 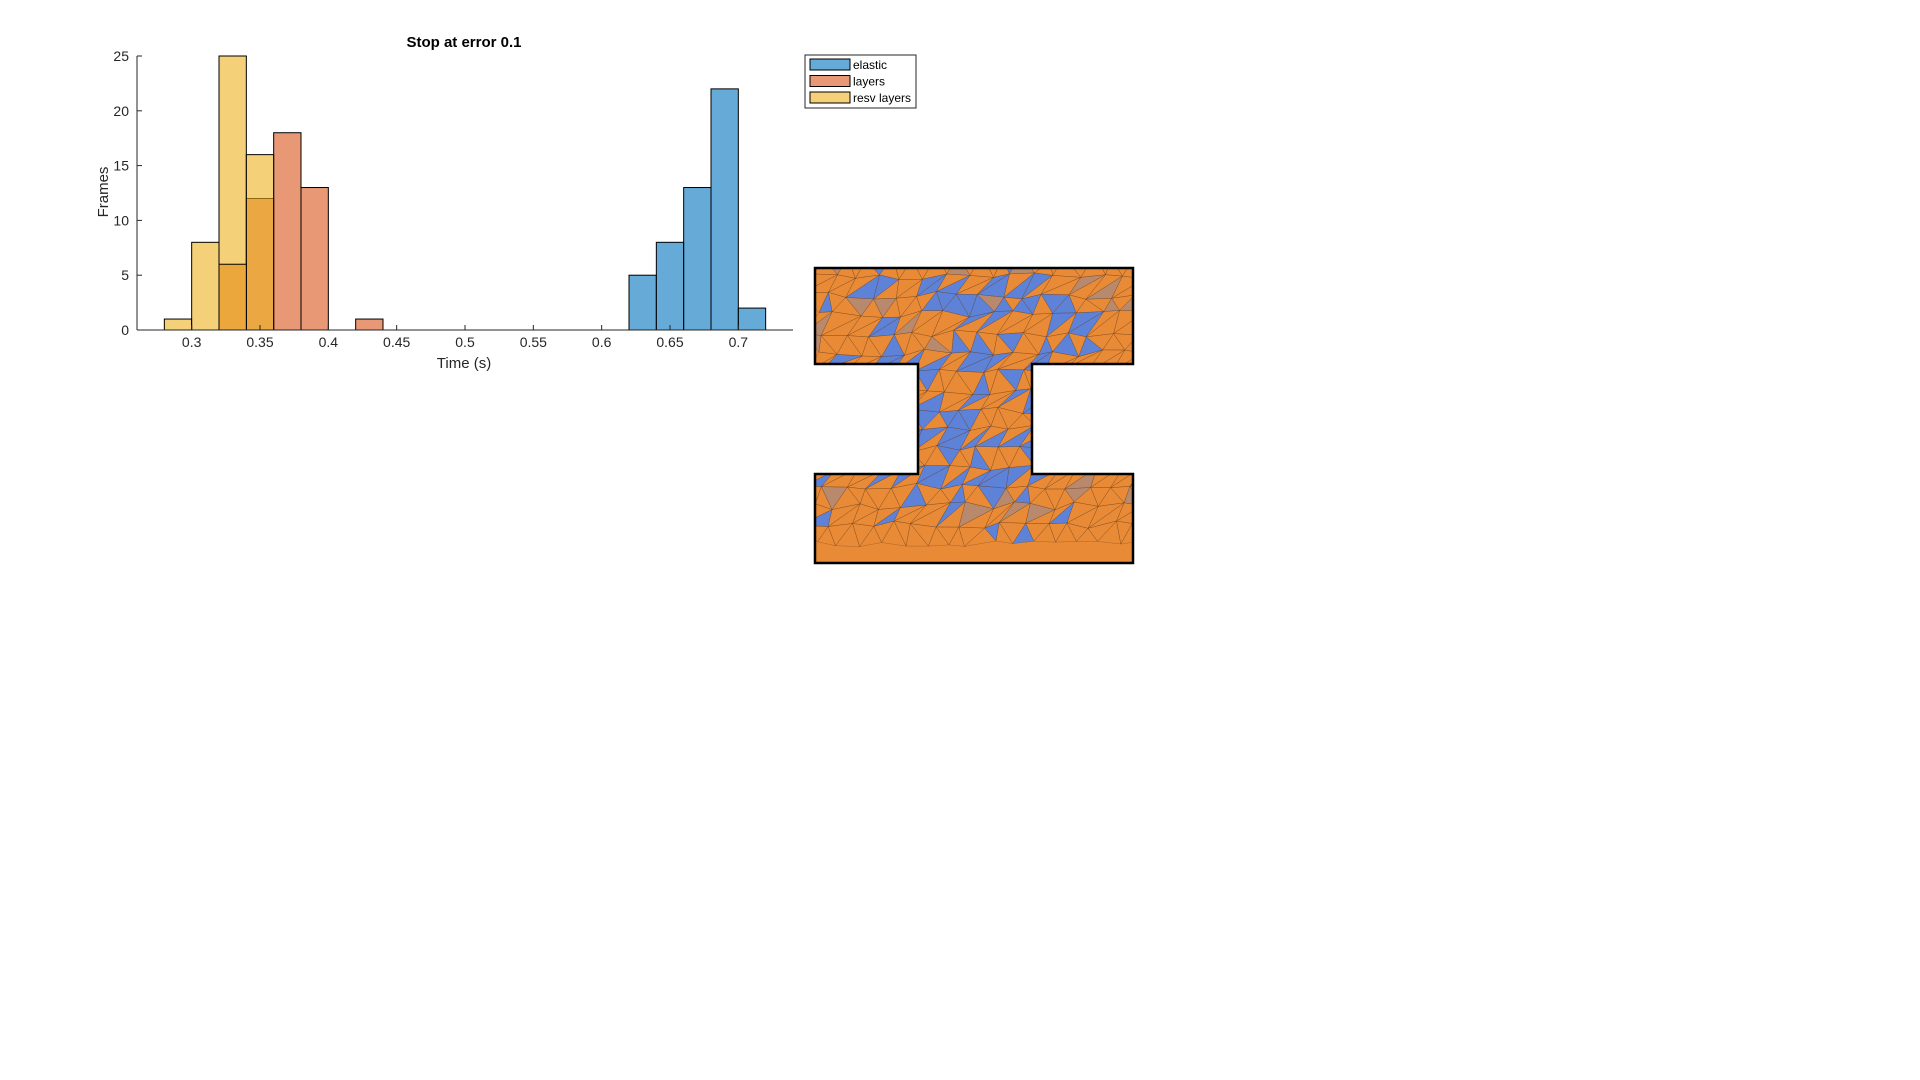 I want to click on chart-legend: elastic layers resv layers, so click(x=860, y=81).